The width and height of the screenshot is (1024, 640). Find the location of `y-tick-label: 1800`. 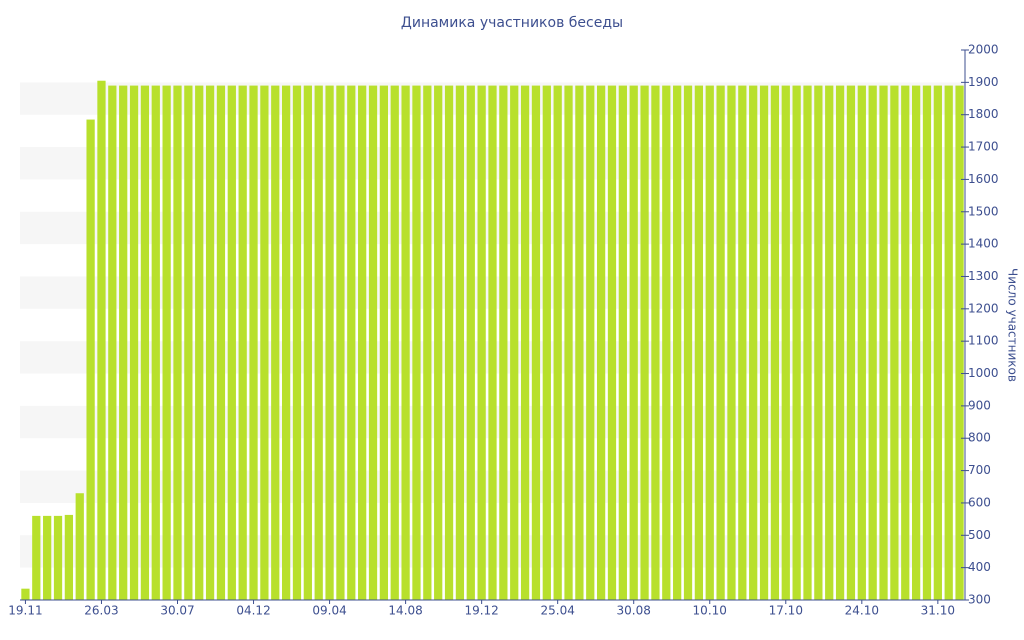

y-tick-label: 1800 is located at coordinates (983, 114).